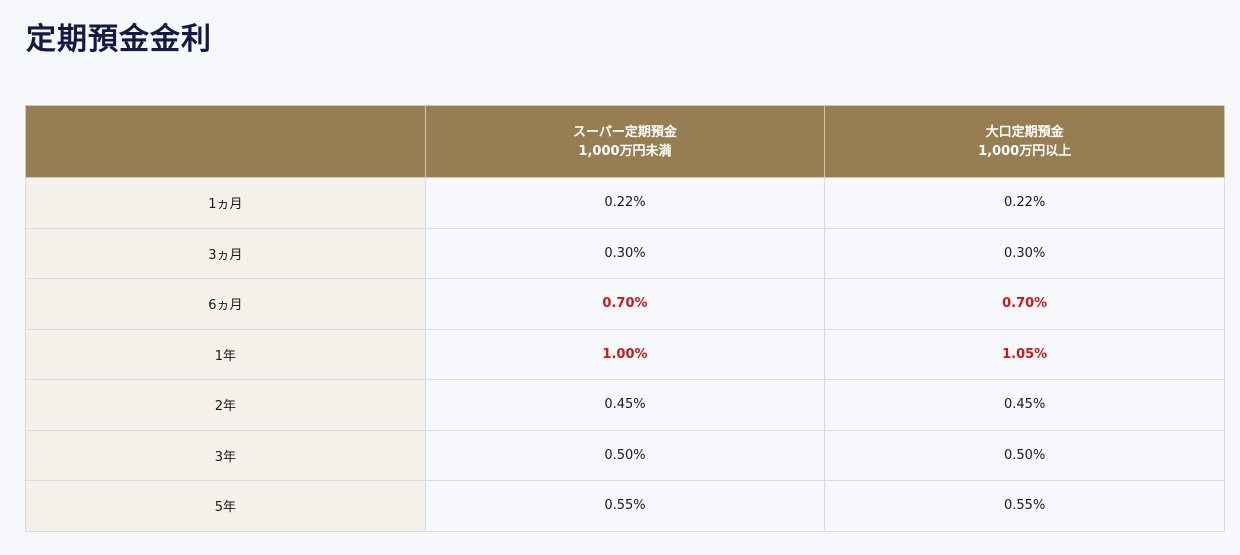  I want to click on table-row: 6ヵ月 0.70% 0.70%, so click(625, 304).